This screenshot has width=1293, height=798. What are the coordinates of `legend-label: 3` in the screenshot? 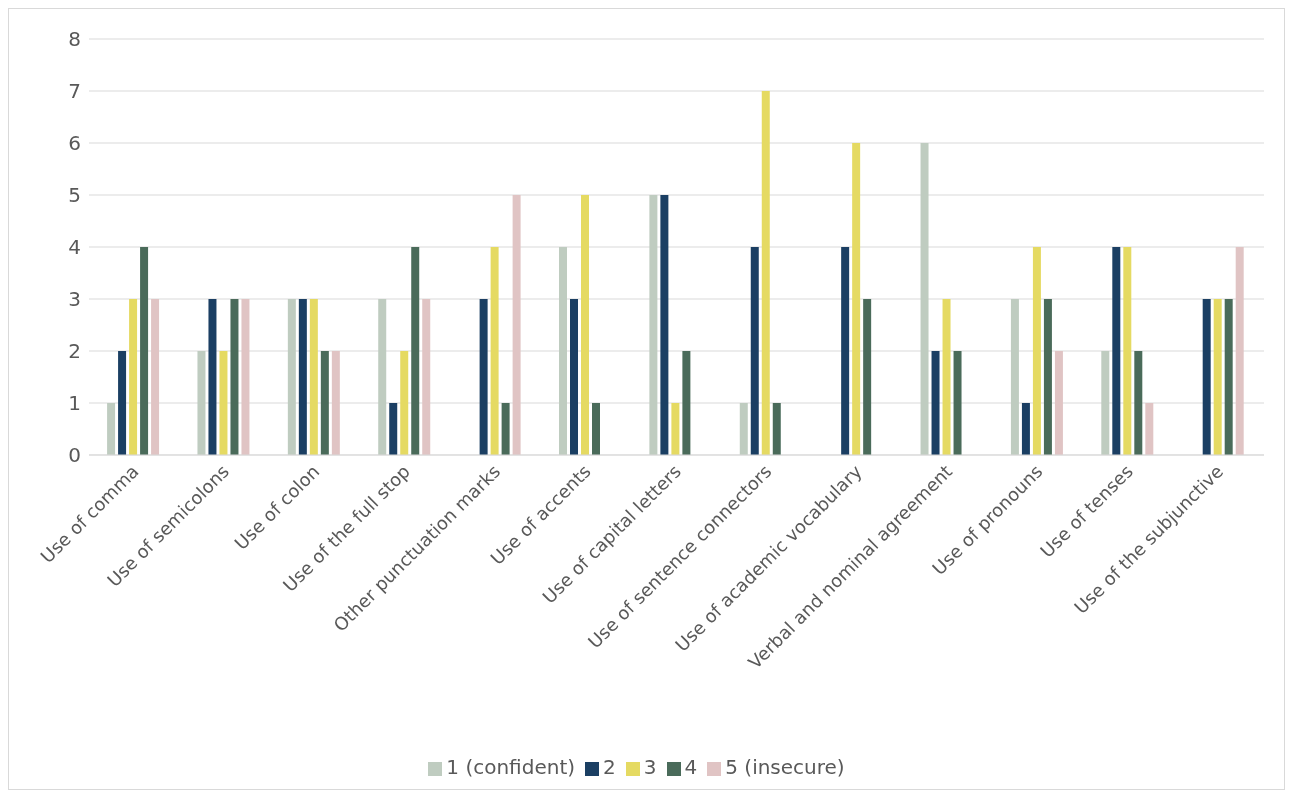 It's located at (650, 767).